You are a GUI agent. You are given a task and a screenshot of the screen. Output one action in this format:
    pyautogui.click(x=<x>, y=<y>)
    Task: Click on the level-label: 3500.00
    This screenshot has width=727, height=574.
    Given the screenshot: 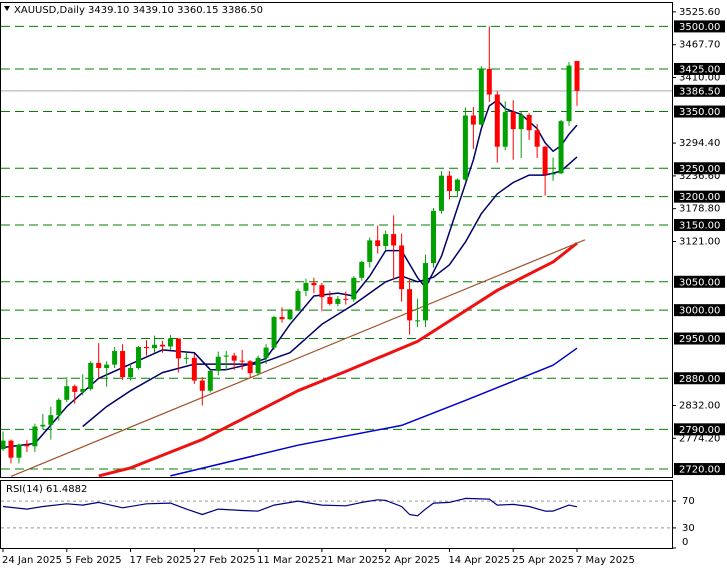 What is the action you would take?
    pyautogui.click(x=699, y=27)
    